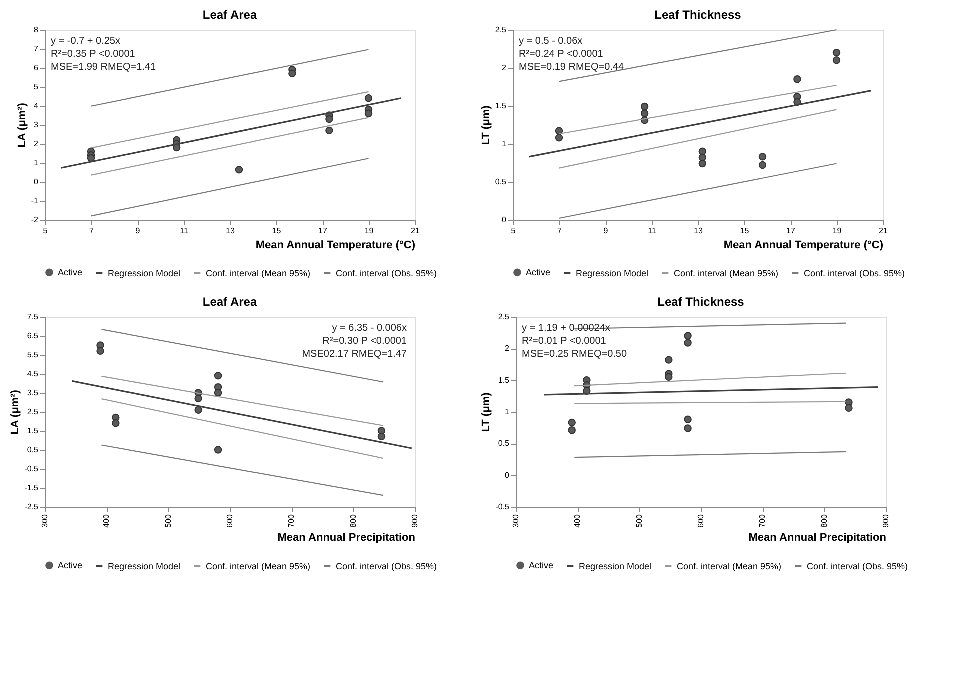 This screenshot has height=699, width=966. Describe the element at coordinates (606, 231) in the screenshot. I see `x-tick-label: 9` at that location.